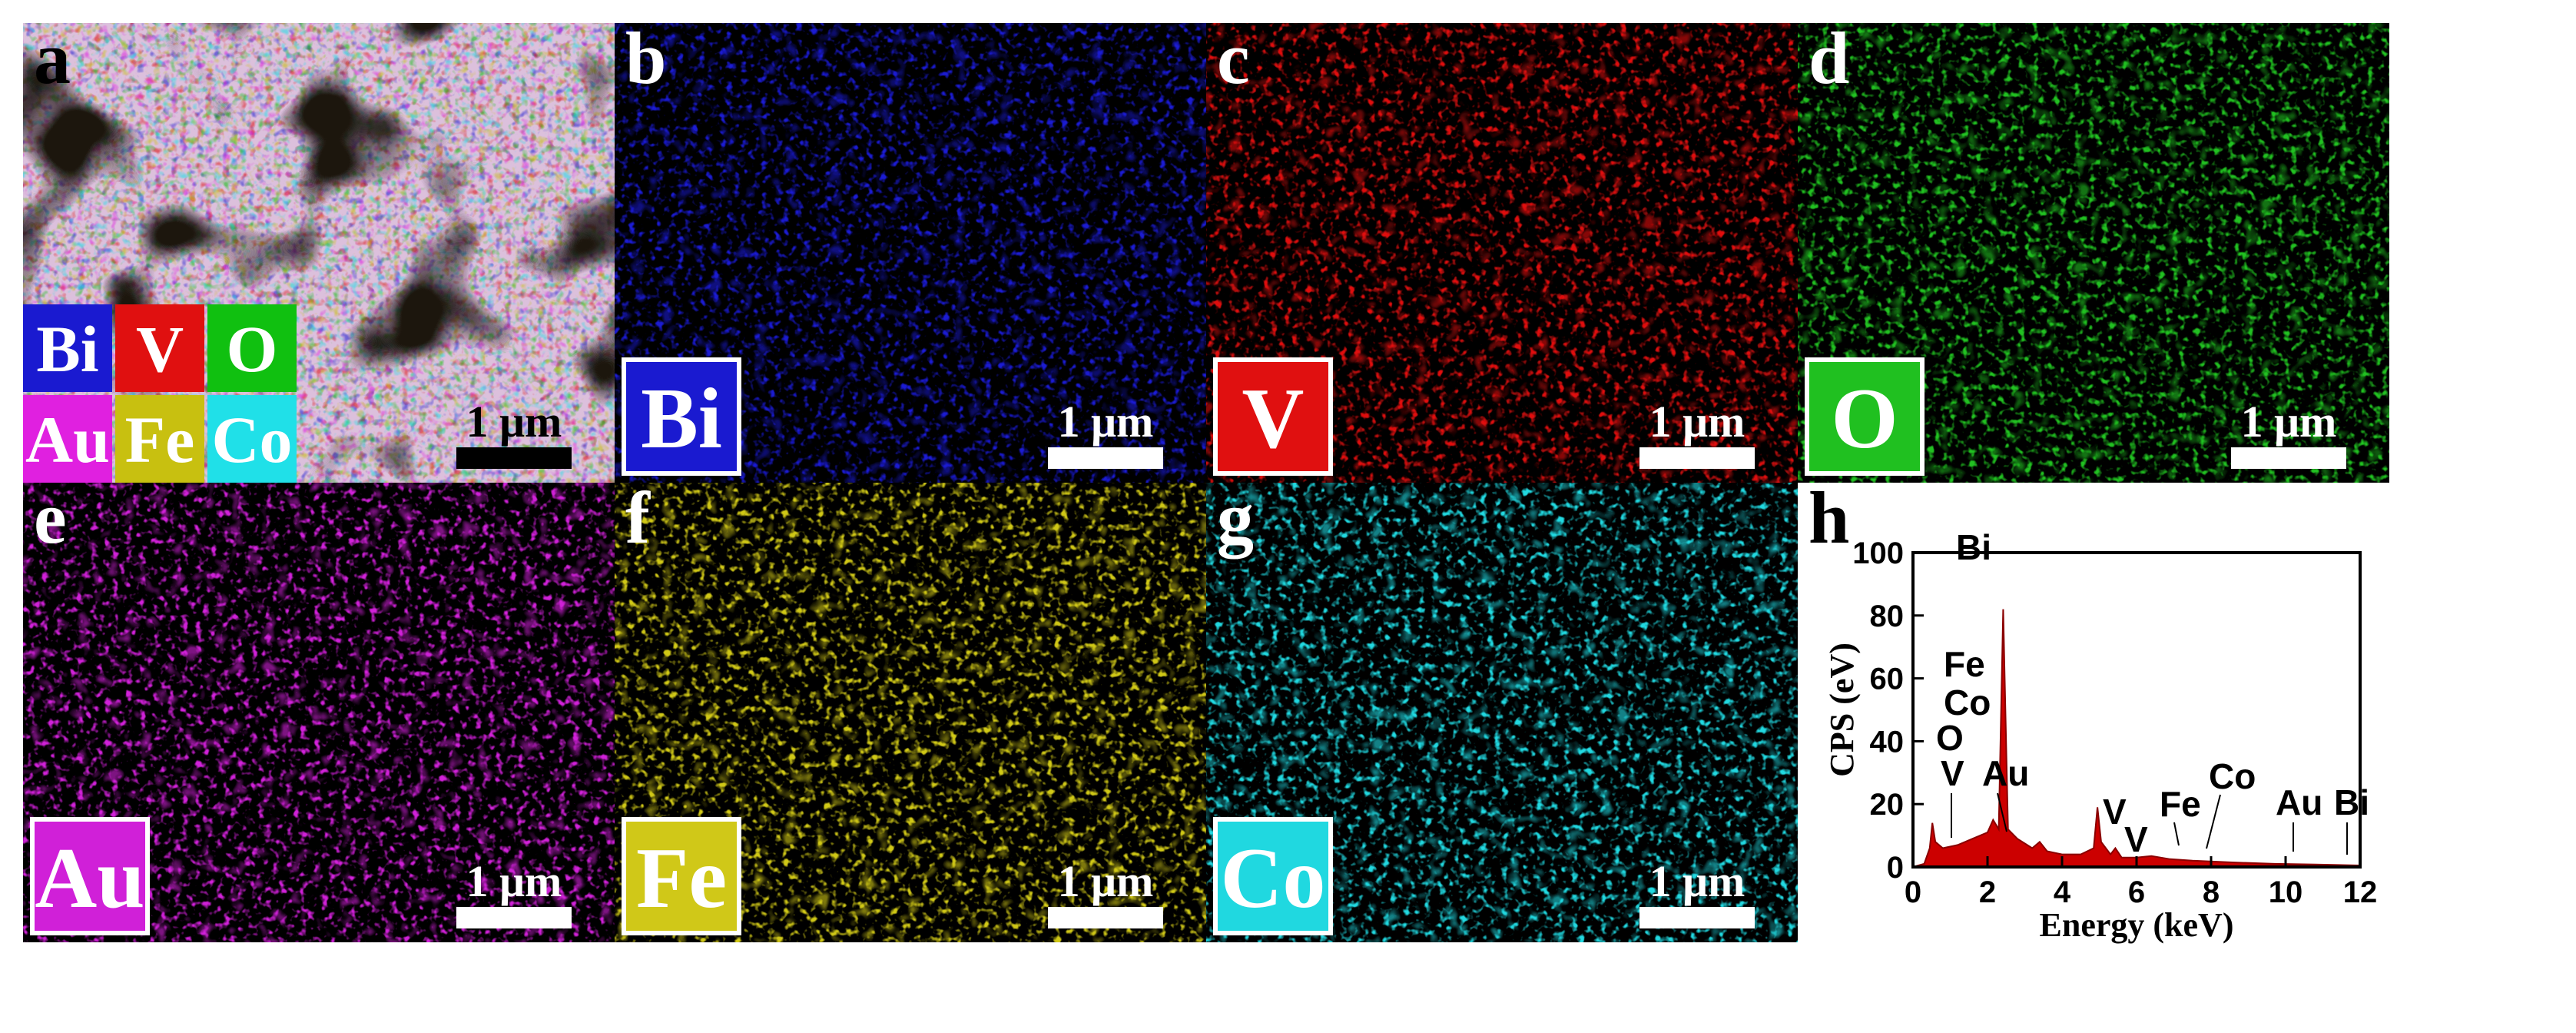 The width and height of the screenshot is (2576, 1033). Describe the element at coordinates (1887, 679) in the screenshot. I see `y-tick-label: 60` at that location.